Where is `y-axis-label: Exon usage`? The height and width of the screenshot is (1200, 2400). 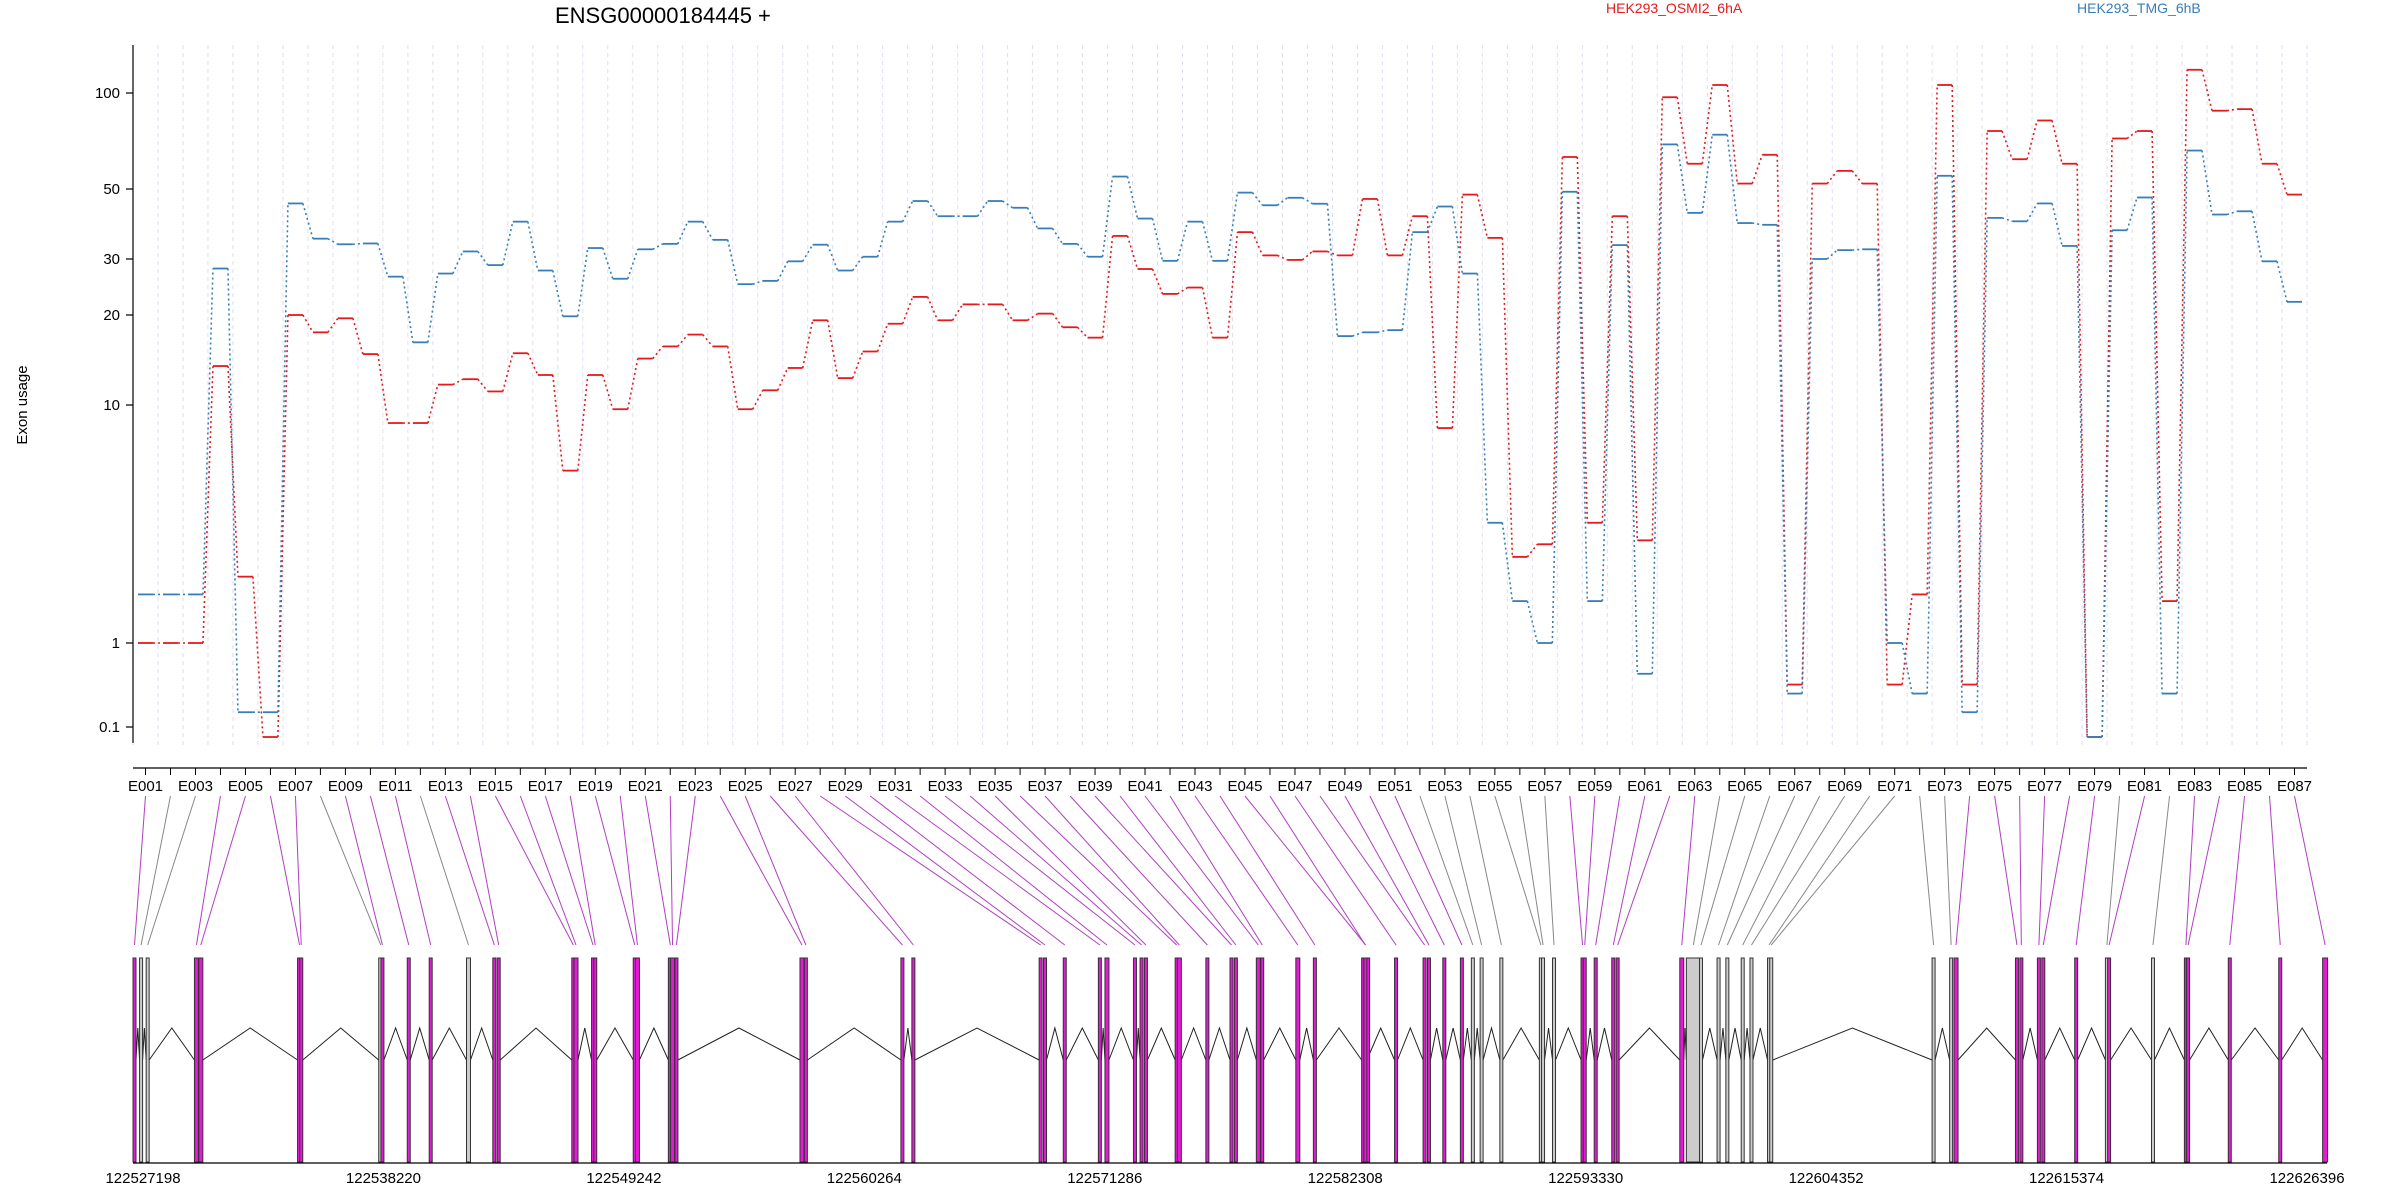 y-axis-label: Exon usage is located at coordinates (22, 404).